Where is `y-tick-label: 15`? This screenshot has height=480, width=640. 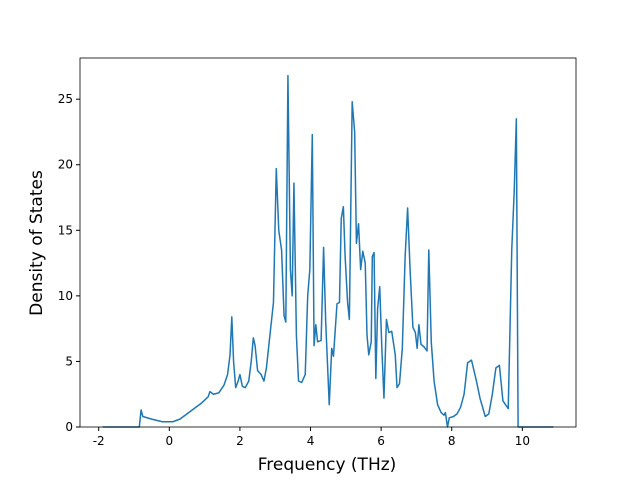
y-tick-label: 15 is located at coordinates (65, 230).